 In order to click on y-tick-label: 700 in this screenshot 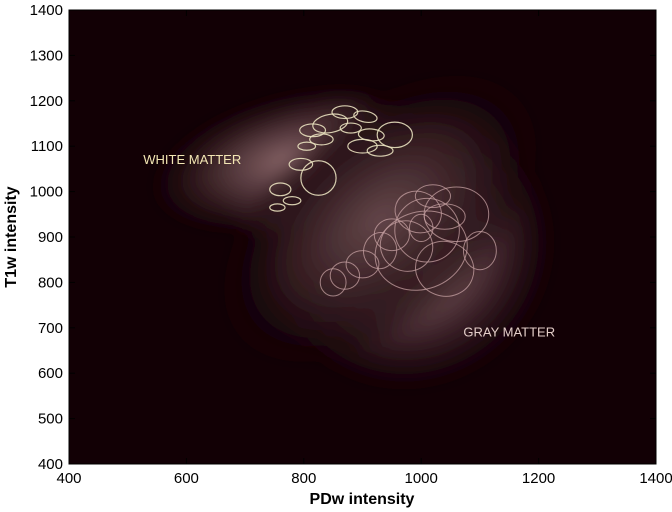, I will do `click(50, 328)`.